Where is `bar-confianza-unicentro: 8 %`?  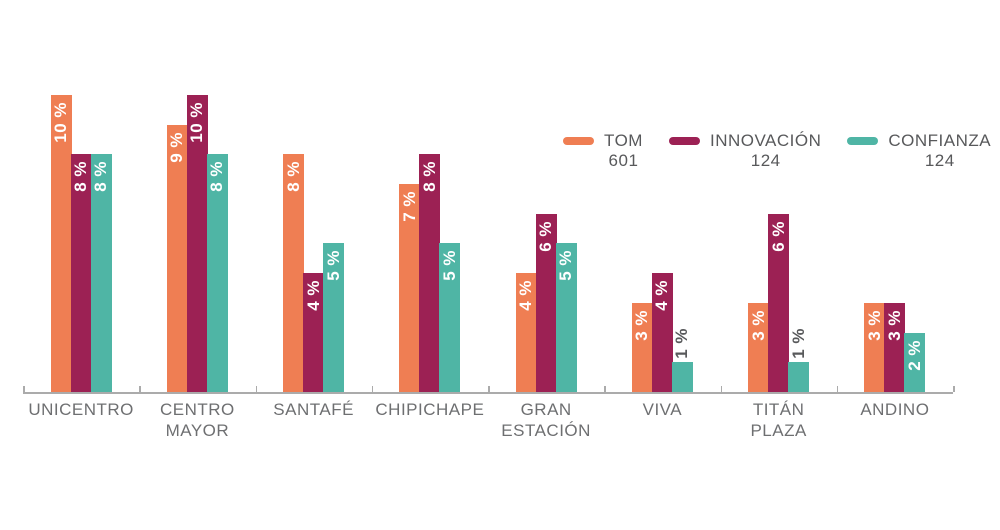
bar-confianza-unicentro: 8 % is located at coordinates (101, 273).